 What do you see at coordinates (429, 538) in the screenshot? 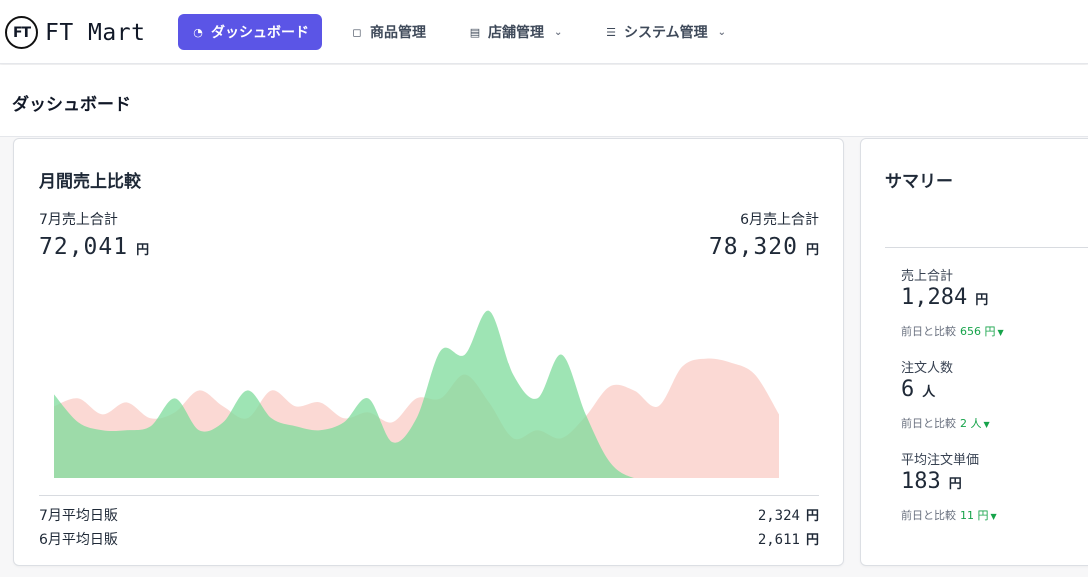
I see `june-average-row: 6月平均日販 2,611 円` at bounding box center [429, 538].